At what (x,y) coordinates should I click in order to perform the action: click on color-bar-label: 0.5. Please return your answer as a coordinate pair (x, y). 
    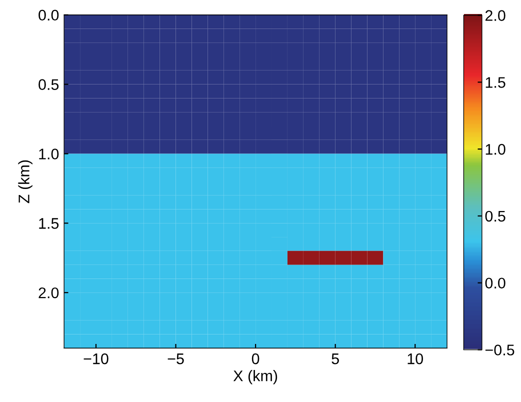
    Looking at the image, I should click on (495, 216).